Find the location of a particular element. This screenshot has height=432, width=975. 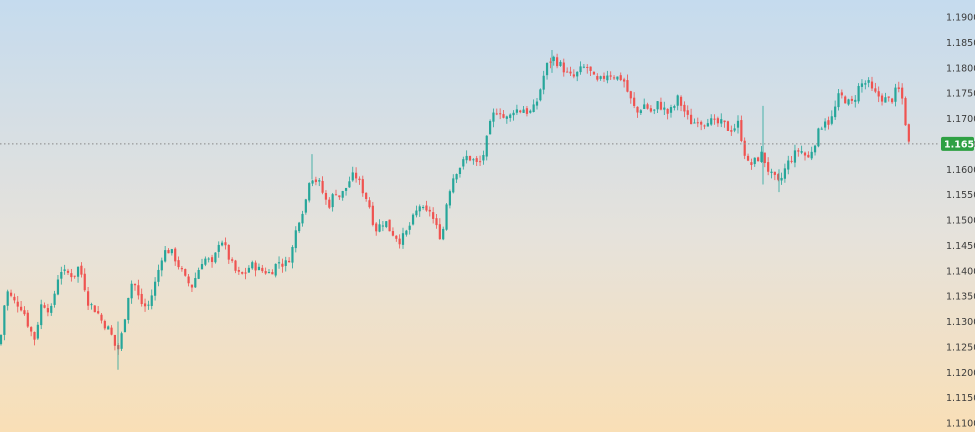

y-tick-label: 1.1100 is located at coordinates (960, 424).